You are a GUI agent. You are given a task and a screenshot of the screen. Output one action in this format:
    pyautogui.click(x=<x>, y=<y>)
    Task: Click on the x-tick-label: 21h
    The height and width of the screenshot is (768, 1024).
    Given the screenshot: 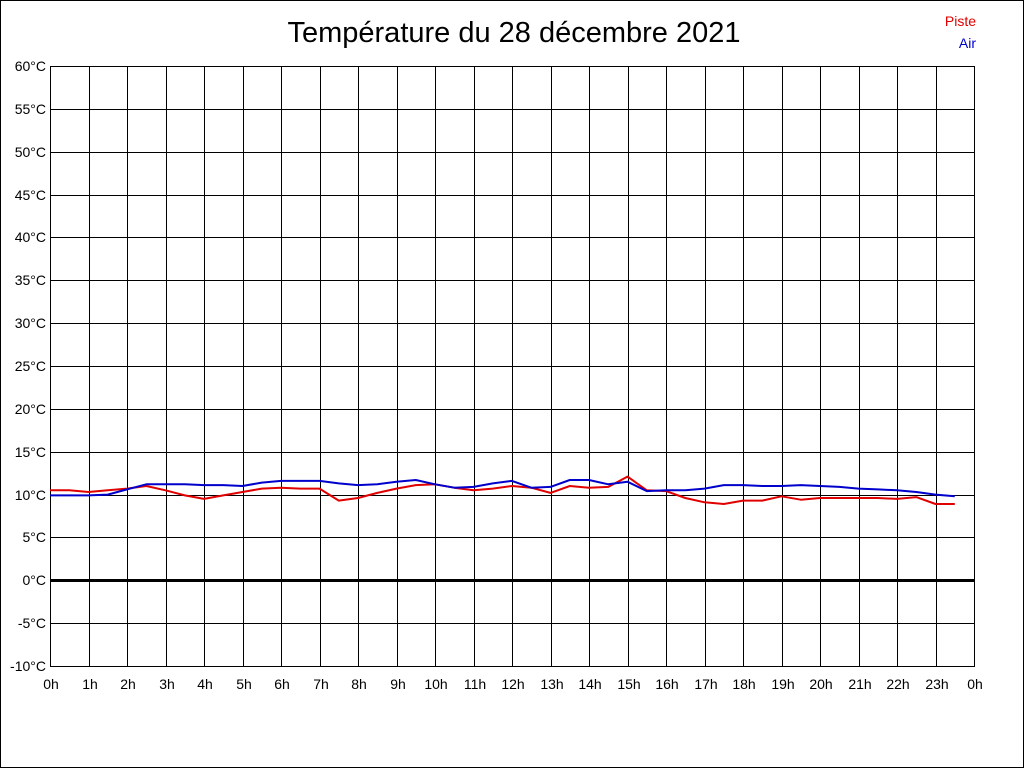 What is the action you would take?
    pyautogui.click(x=859, y=684)
    